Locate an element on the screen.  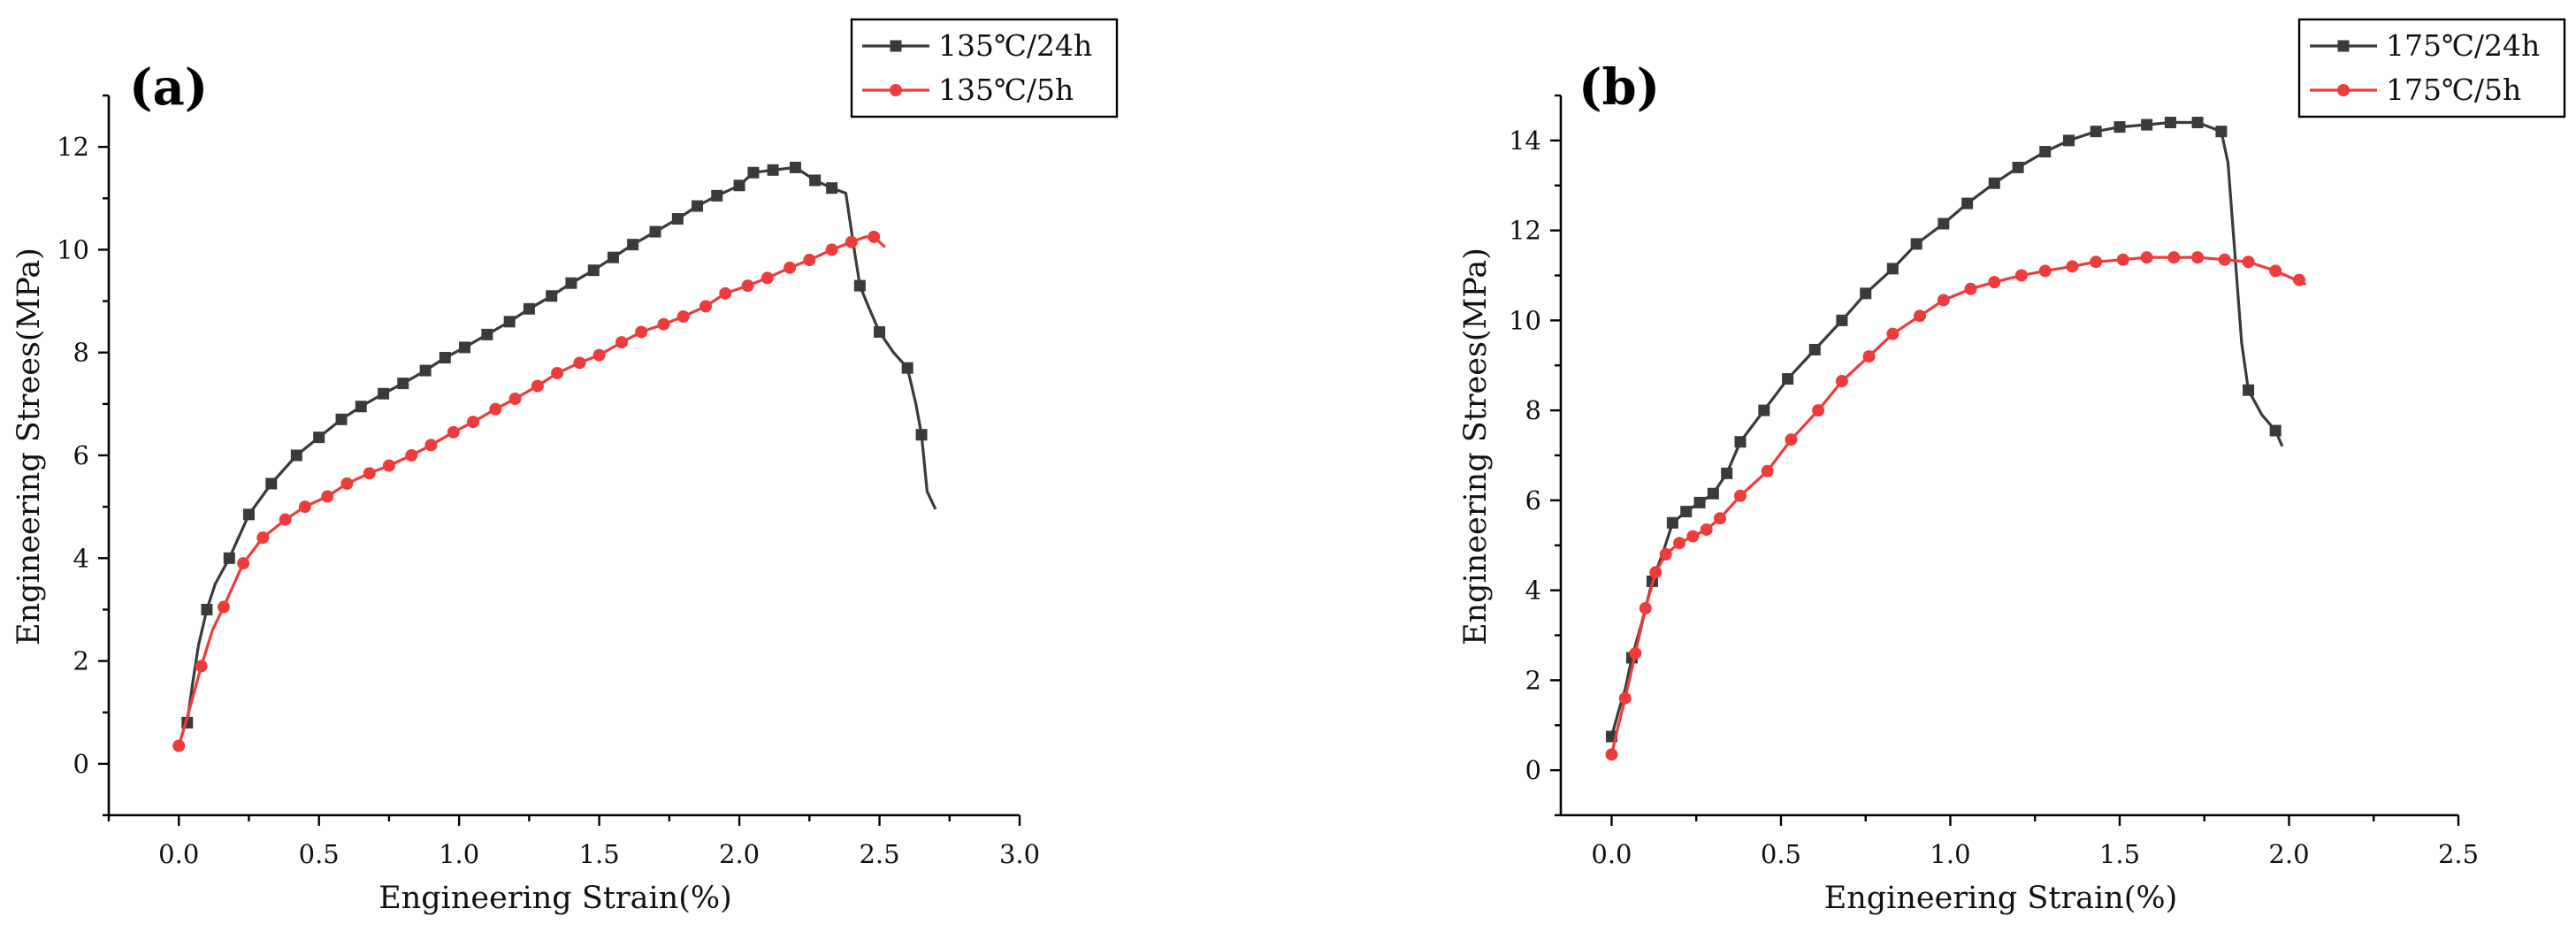
legend-box is located at coordinates (2432, 68).